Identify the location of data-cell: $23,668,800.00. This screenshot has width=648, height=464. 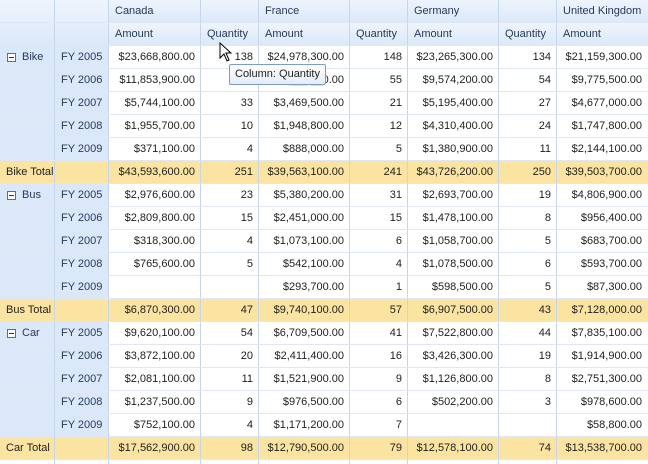
(155, 57).